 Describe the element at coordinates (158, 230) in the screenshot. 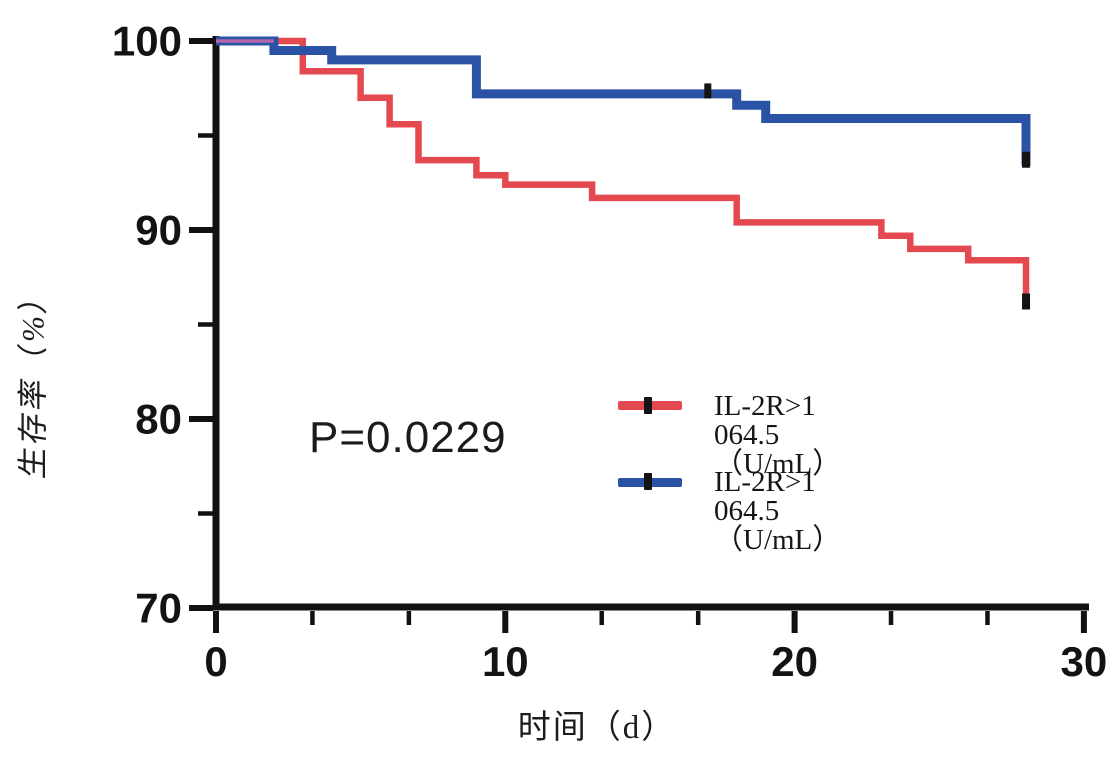

I see `y-tick-label: 90` at that location.